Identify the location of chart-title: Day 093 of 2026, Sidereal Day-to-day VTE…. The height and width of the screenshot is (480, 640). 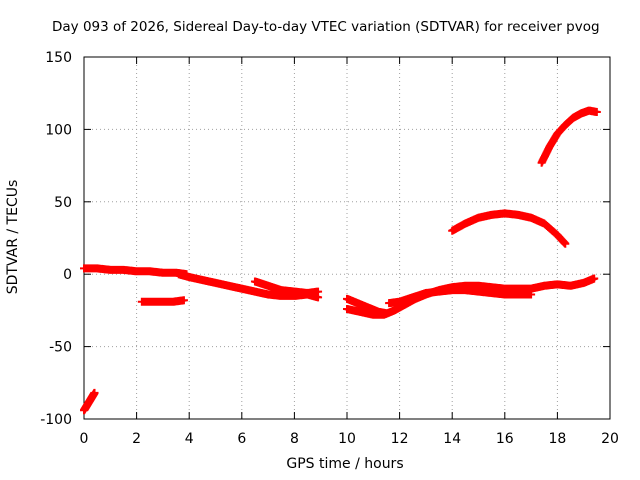
(326, 27).